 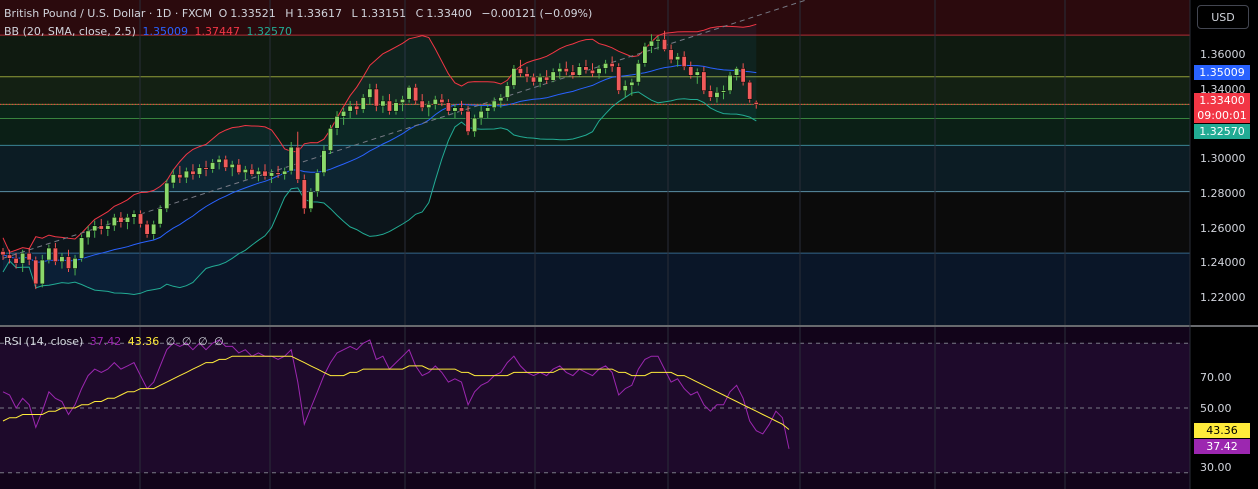 What do you see at coordinates (1223, 262) in the screenshot?
I see `price-tick: 1.24000` at bounding box center [1223, 262].